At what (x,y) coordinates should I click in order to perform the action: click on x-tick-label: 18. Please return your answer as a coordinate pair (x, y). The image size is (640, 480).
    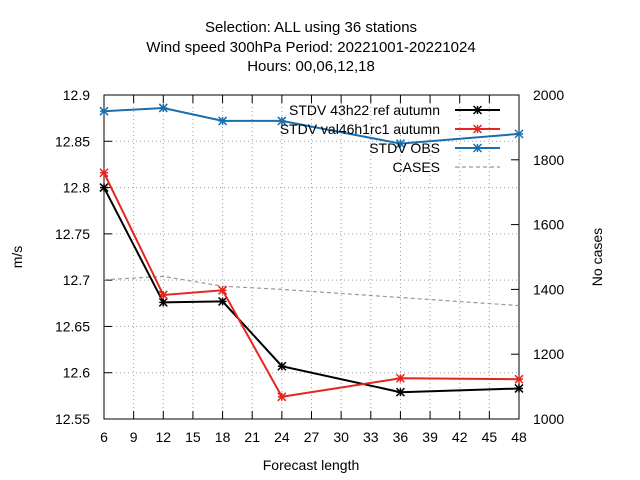
    Looking at the image, I should click on (223, 437).